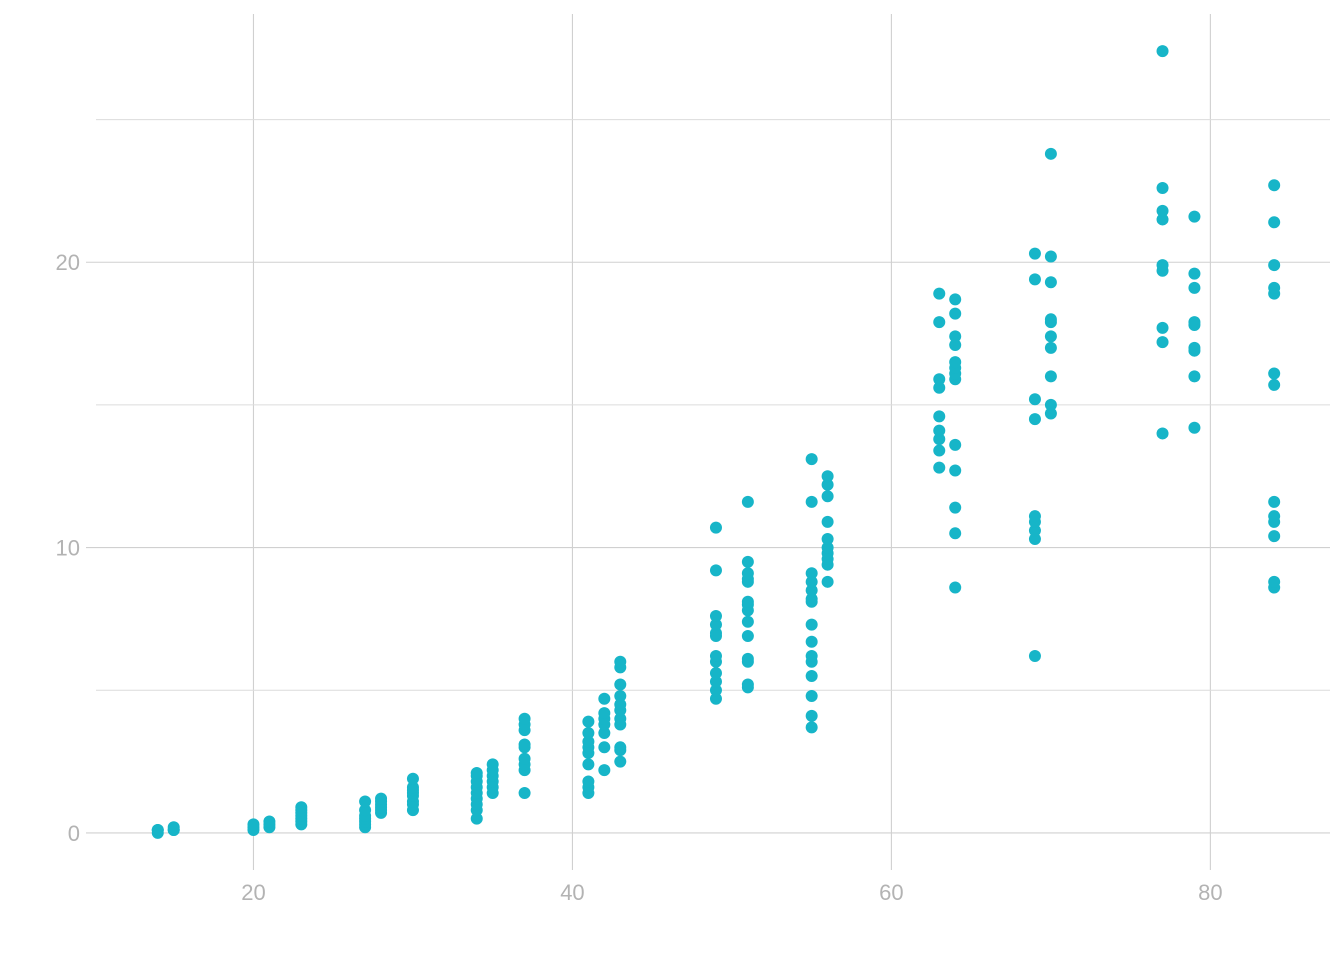 This screenshot has height=960, width=1344. I want to click on y-axis-tick-labels: 0 10 20, so click(68, 548).